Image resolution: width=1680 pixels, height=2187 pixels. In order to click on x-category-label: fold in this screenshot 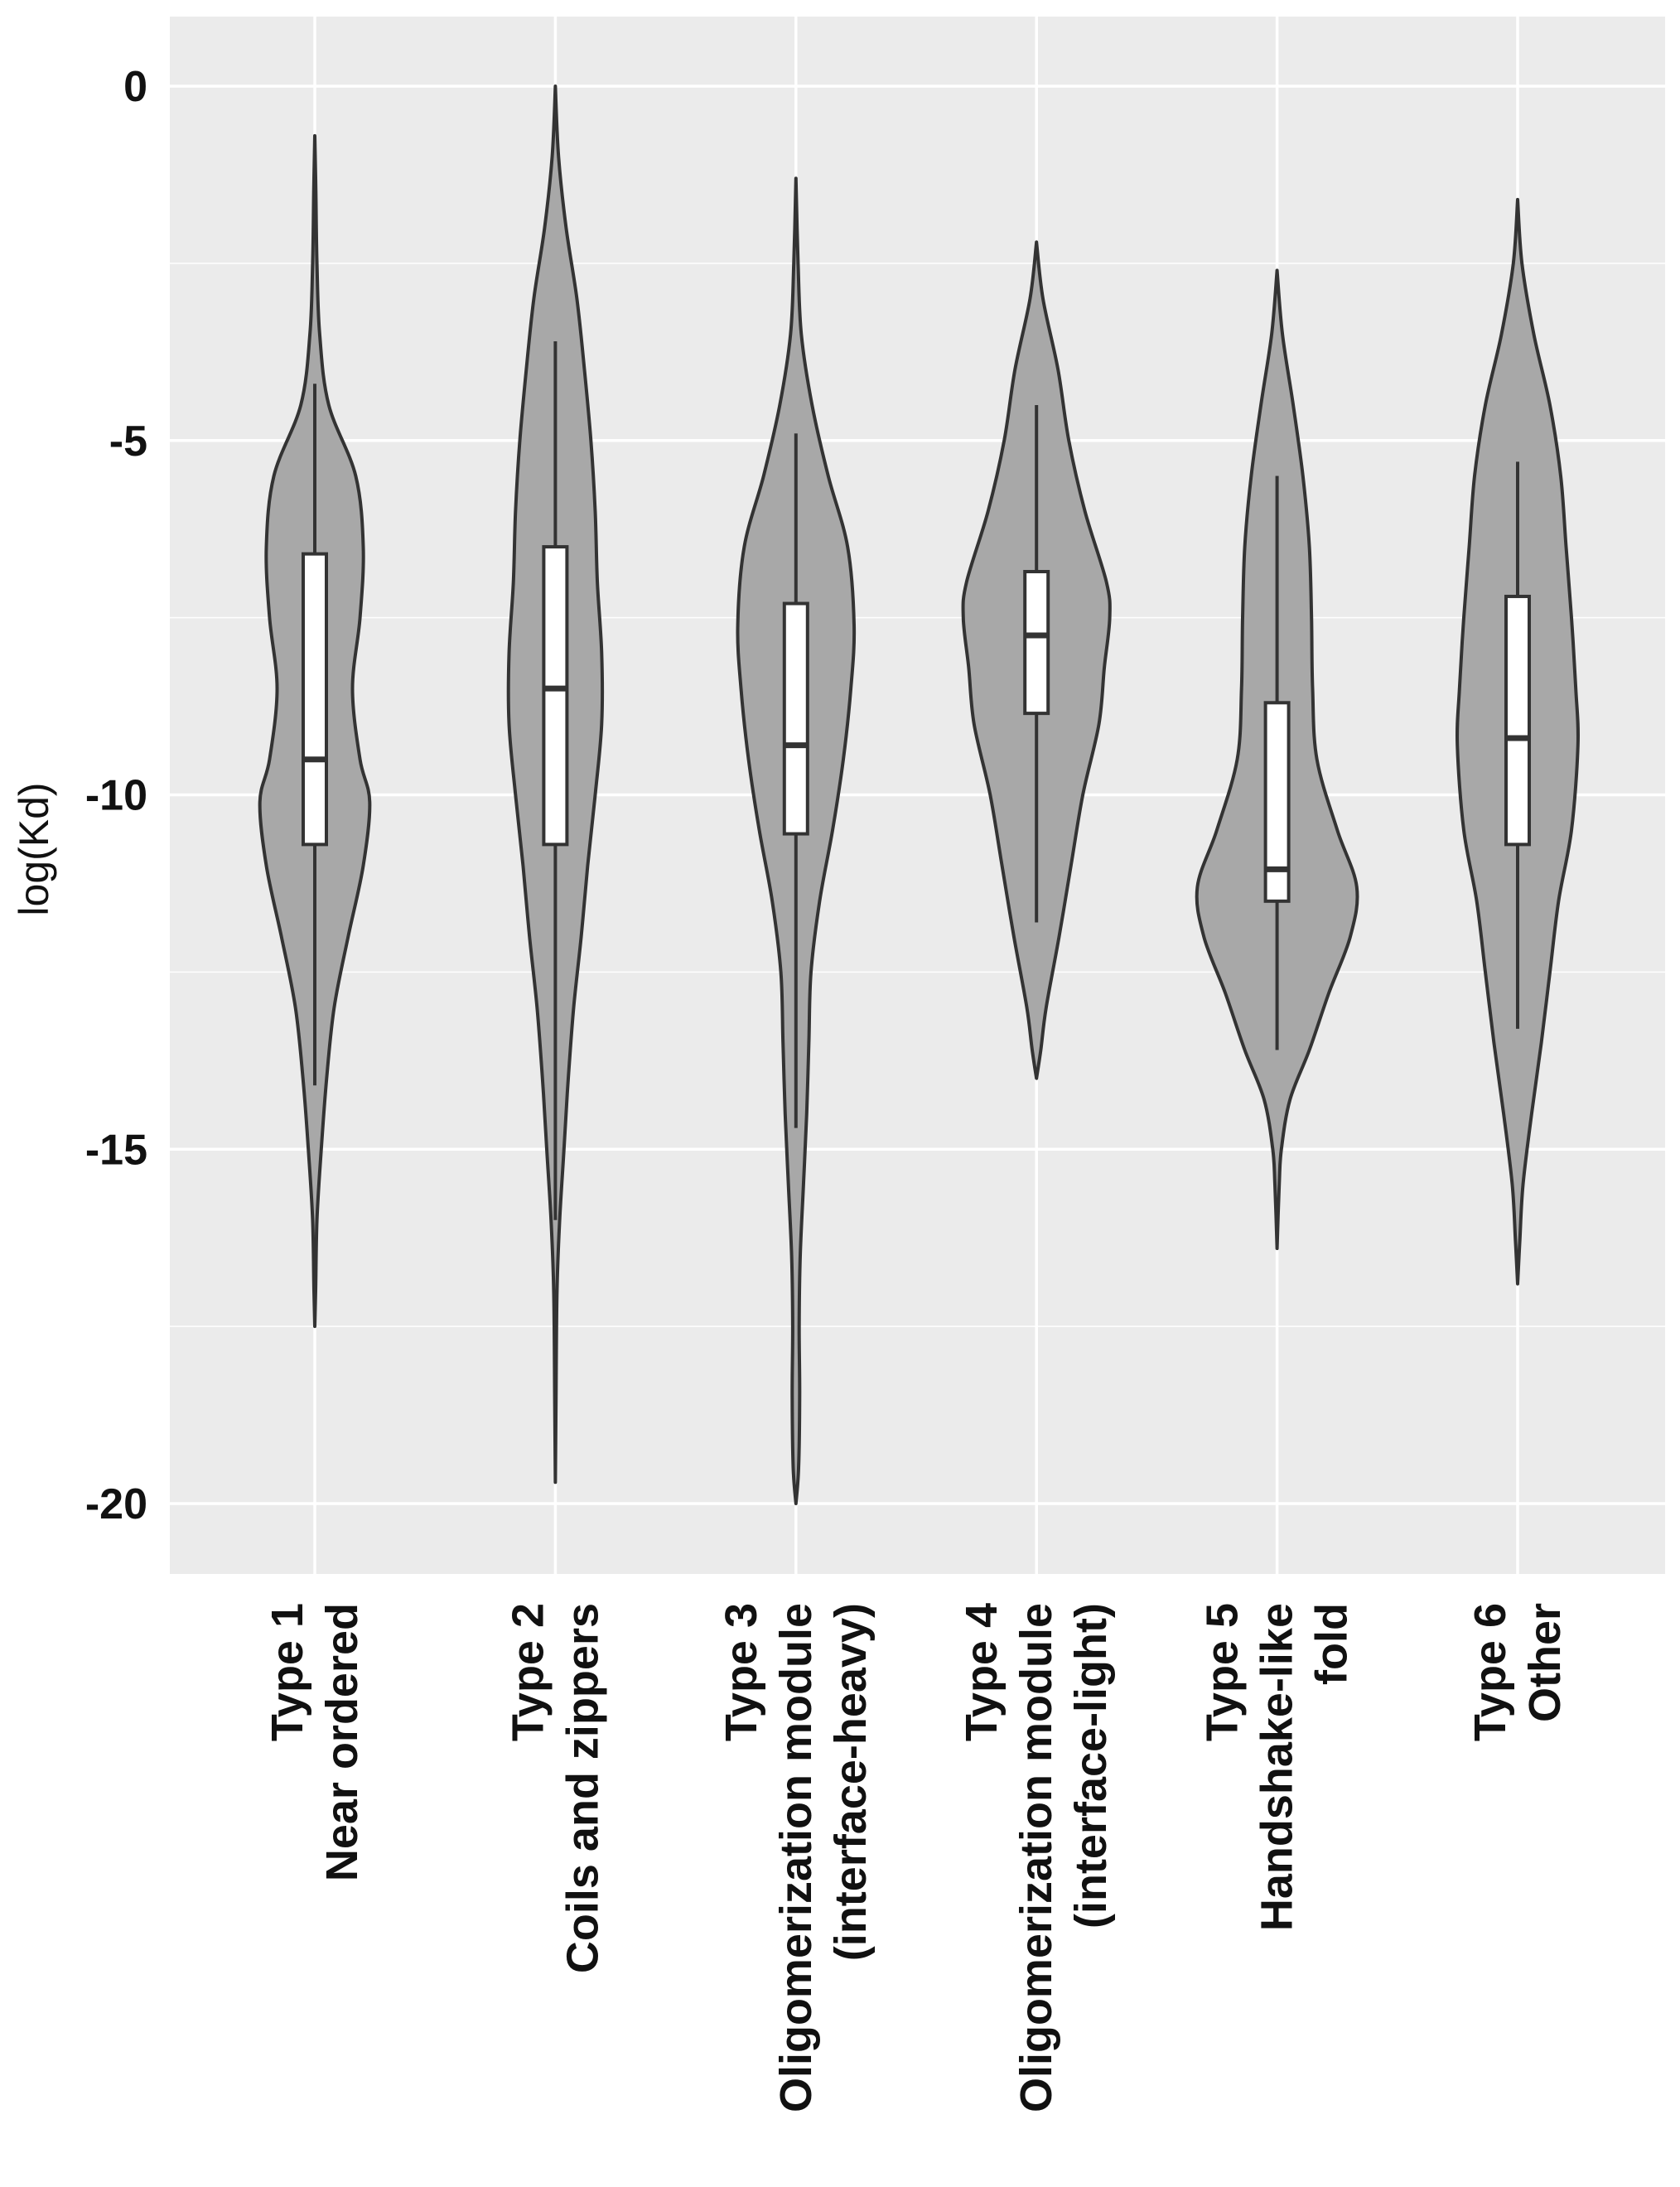, I will do `click(1332, 1644)`.